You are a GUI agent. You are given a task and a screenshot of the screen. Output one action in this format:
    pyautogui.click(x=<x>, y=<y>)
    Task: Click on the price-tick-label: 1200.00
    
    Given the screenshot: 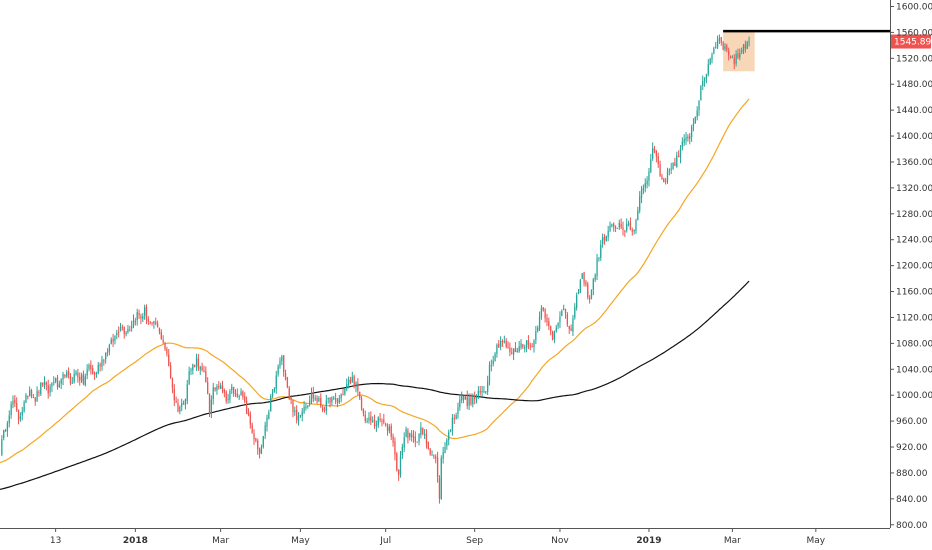 What is the action you would take?
    pyautogui.click(x=914, y=267)
    